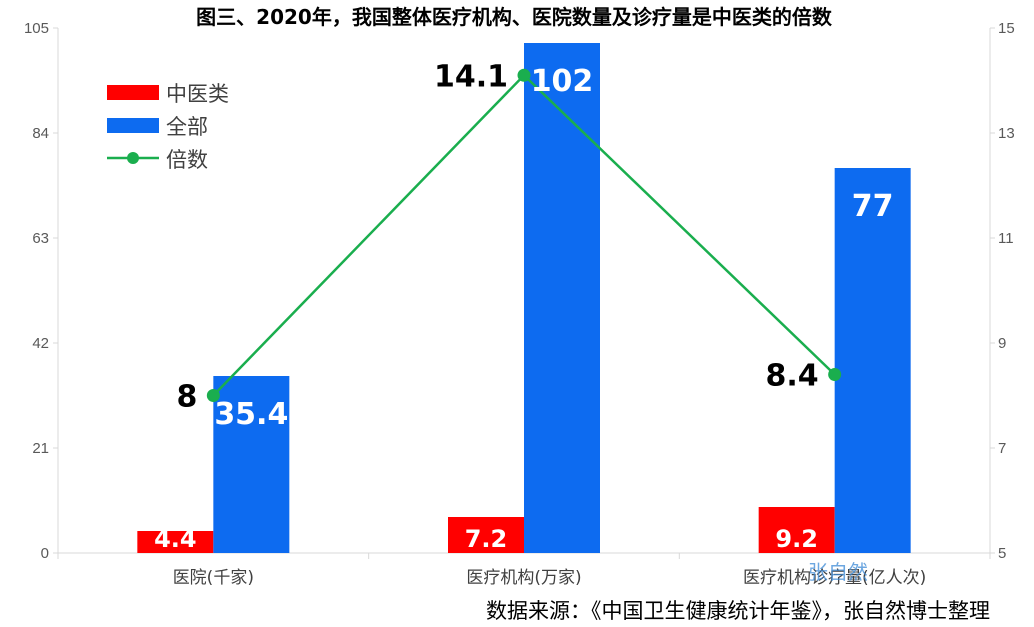 This screenshot has height=627, width=1034. Describe the element at coordinates (133, 125) in the screenshot. I see `legend-swatch-all` at that location.